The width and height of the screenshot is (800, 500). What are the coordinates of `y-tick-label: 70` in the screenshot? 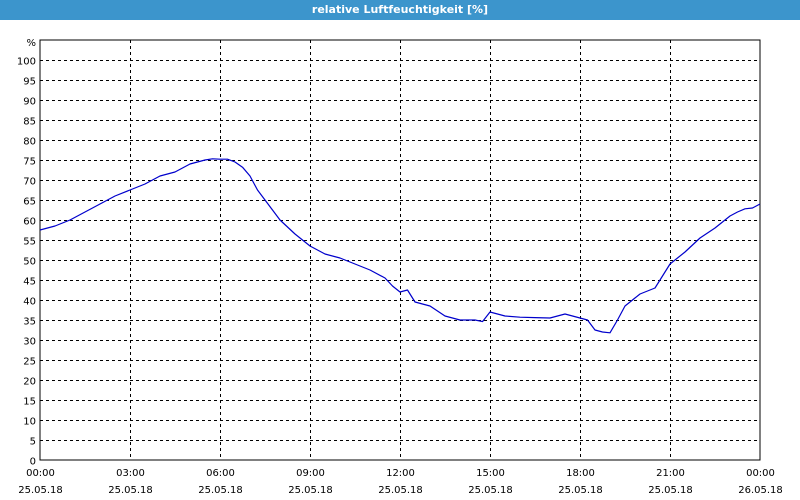 It's located at (29, 182).